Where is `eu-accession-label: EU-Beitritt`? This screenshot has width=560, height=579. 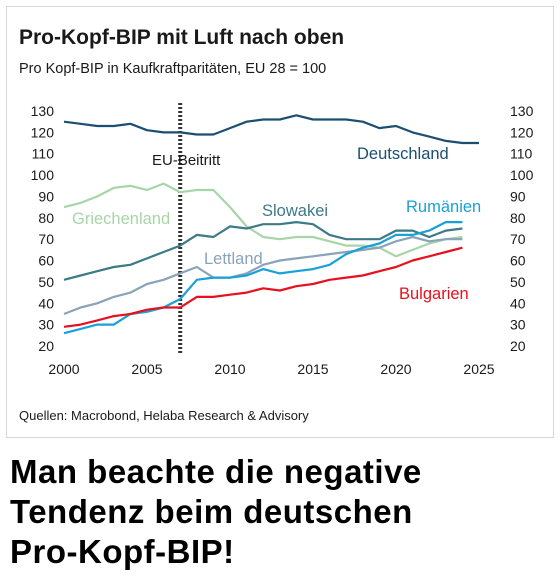
eu-accession-label: EU-Beitritt is located at coordinates (186, 160).